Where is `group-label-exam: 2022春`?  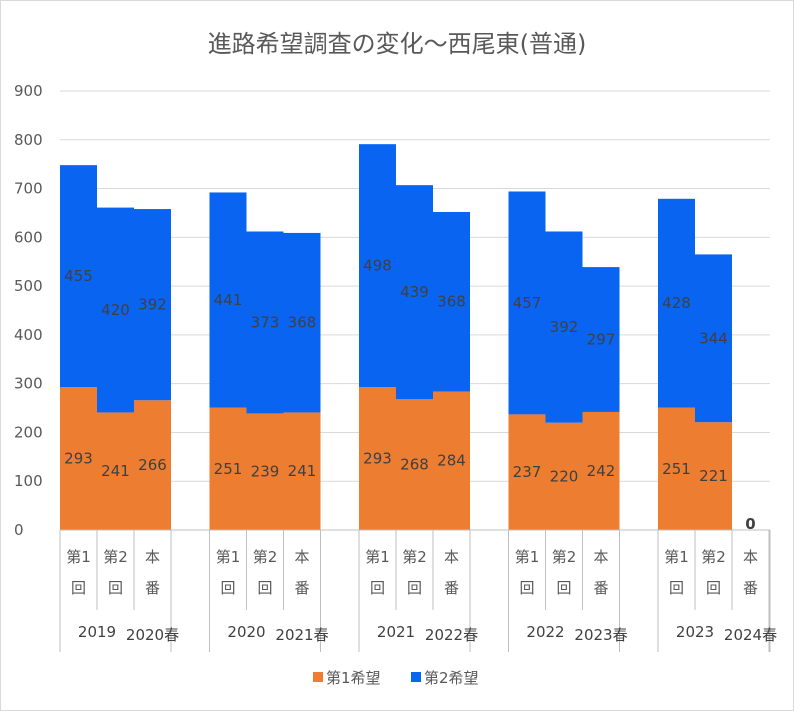
group-label-exam: 2022春 is located at coordinates (451, 635).